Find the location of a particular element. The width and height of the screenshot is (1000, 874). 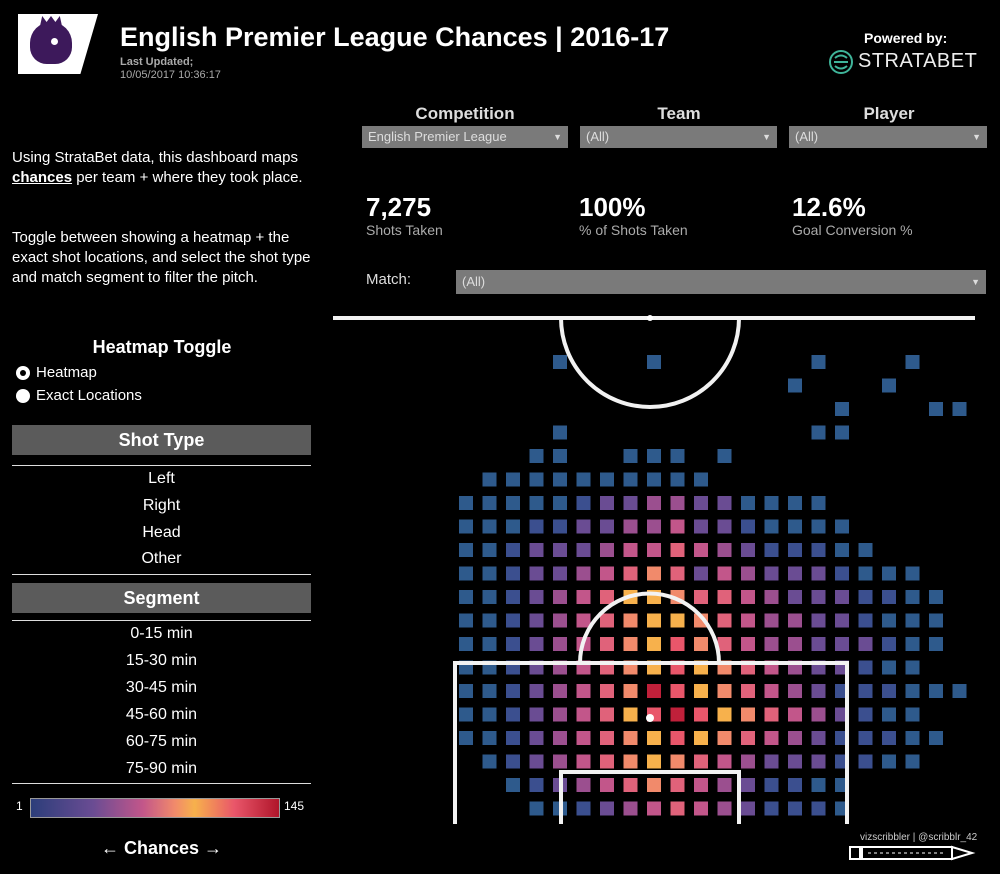

segment-0-15: 0-15 min is located at coordinates (161, 633).